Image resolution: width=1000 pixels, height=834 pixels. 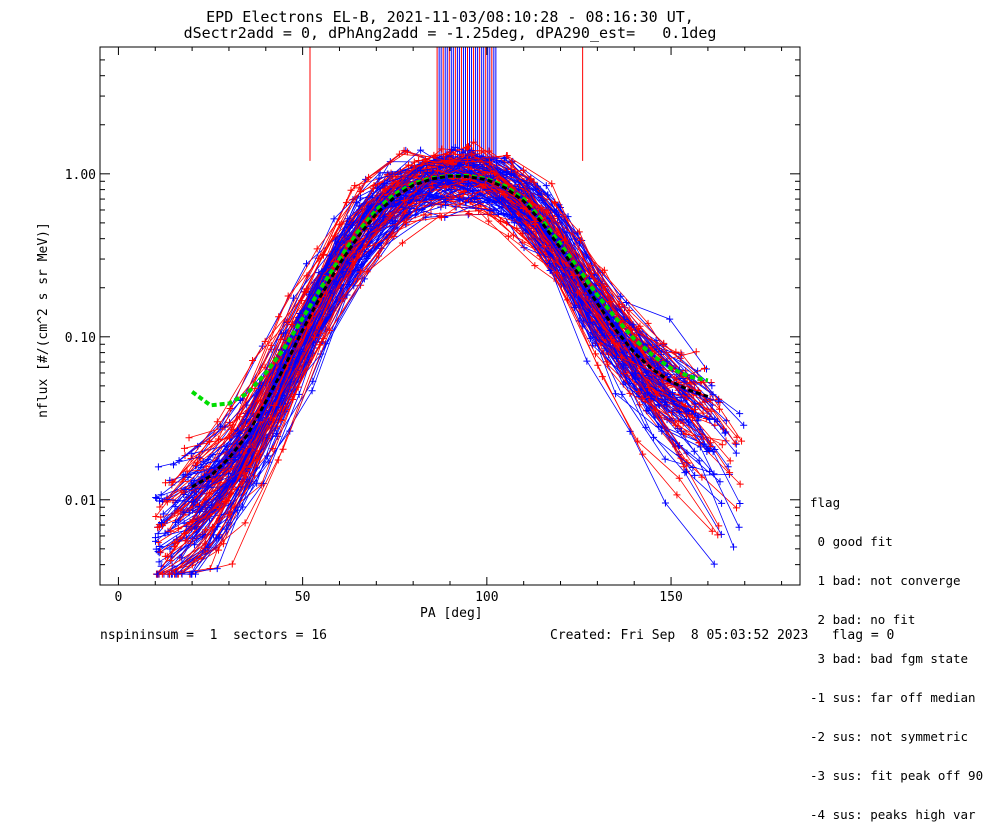 I want to click on x-tick-label: 0, so click(x=119, y=597).